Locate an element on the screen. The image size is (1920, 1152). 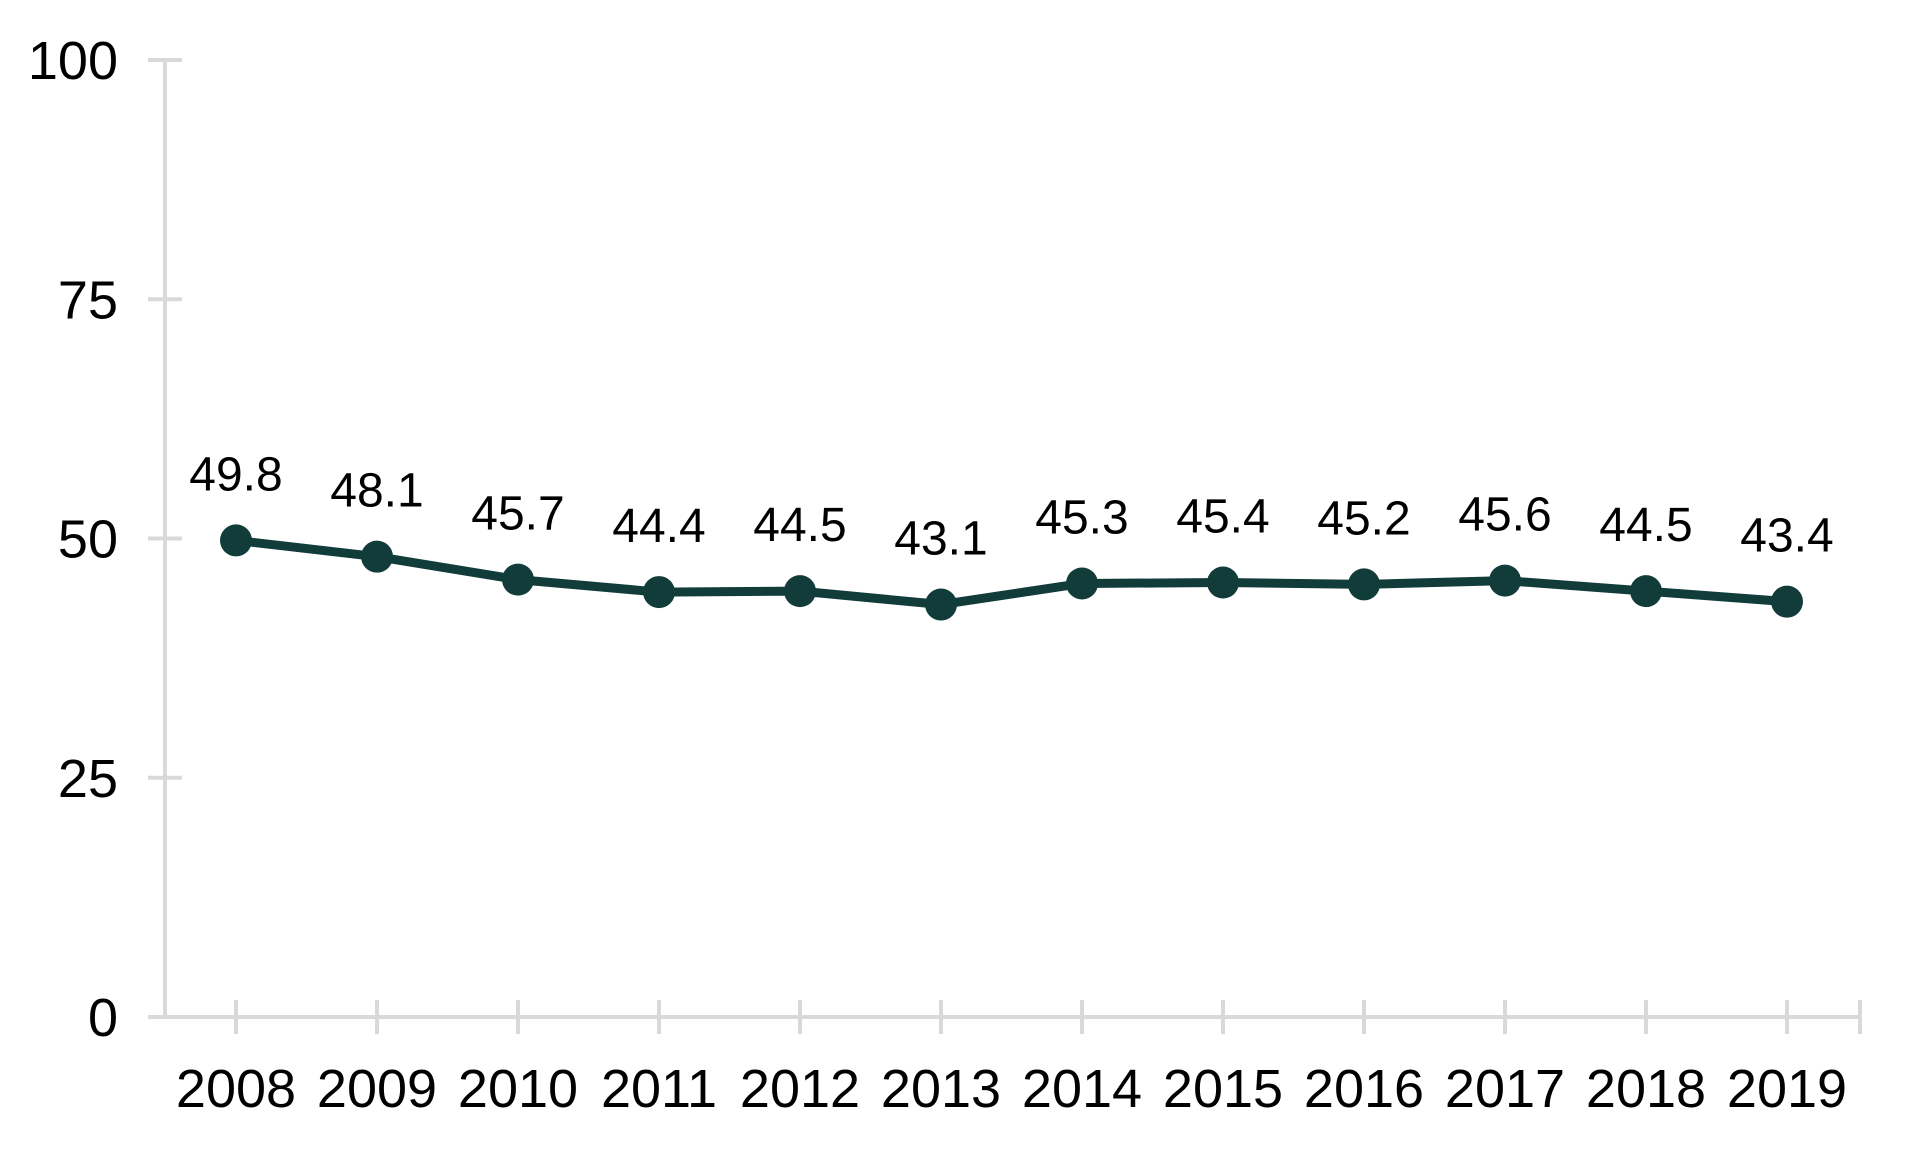
x-axis-category-label-2008: 2008 is located at coordinates (236, 1089).